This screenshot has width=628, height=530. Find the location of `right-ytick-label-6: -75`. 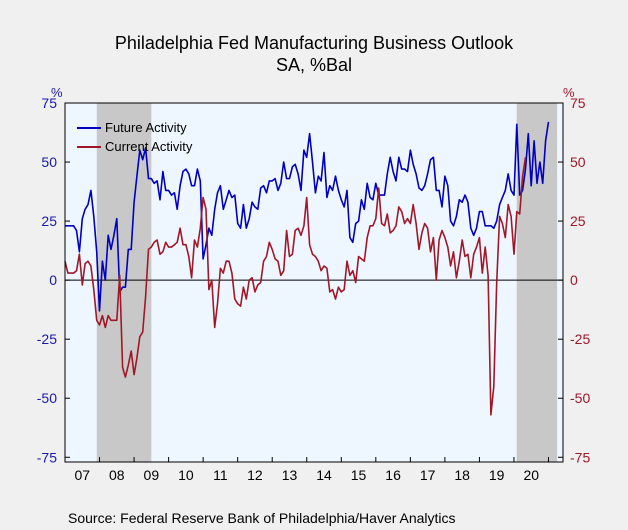

right-ytick-label-6: -75 is located at coordinates (580, 457).